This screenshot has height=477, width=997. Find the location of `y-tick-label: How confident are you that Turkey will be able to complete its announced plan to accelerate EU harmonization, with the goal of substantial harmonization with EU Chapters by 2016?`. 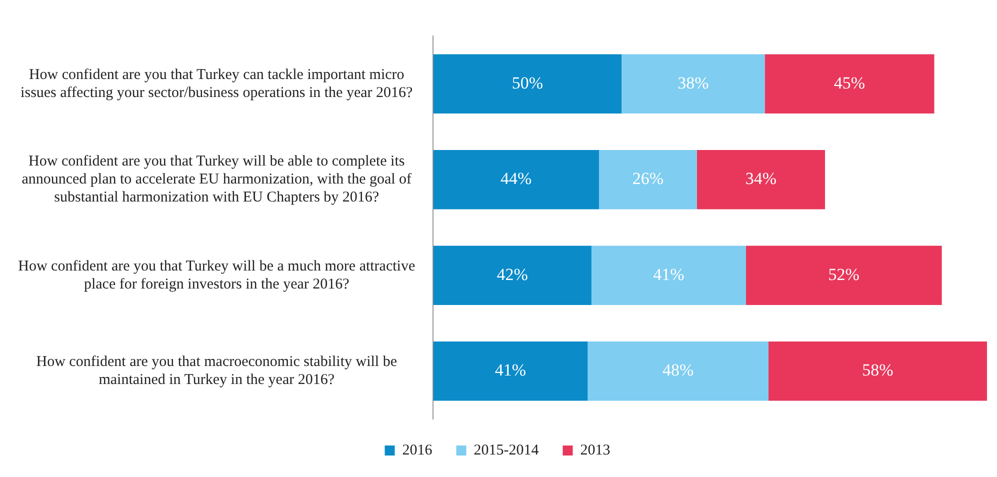

y-tick-label: How confident are you that Turkey will be able to complete its announced plan to accelerate EU harmonization, with the goal of substantial harmonization with EU Chapters by 2016? is located at coordinates (217, 180).